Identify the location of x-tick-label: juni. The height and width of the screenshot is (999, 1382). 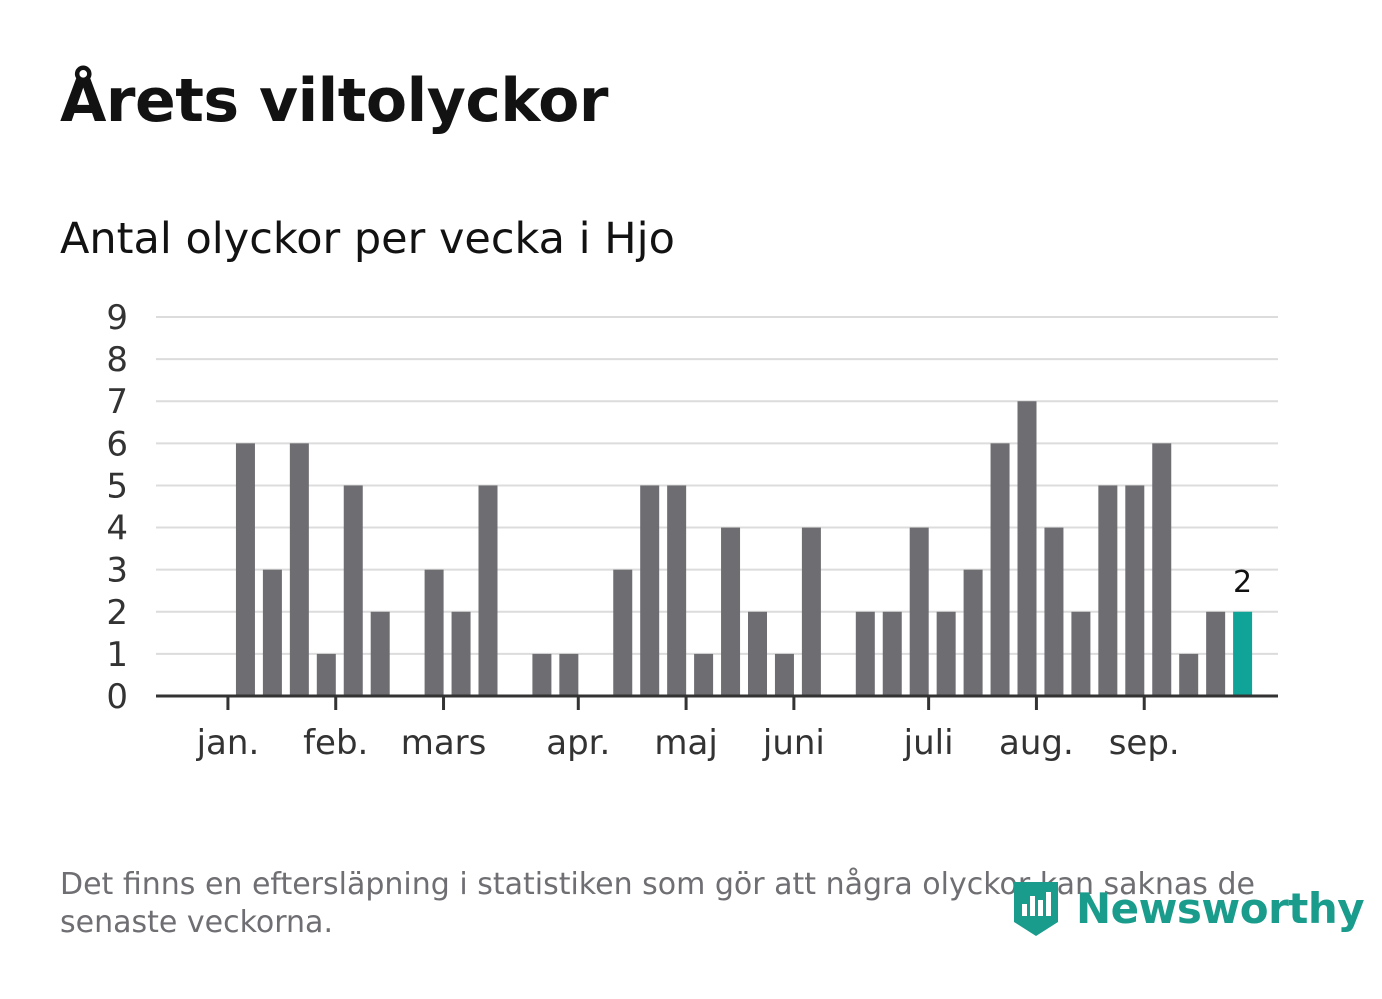
(793, 743).